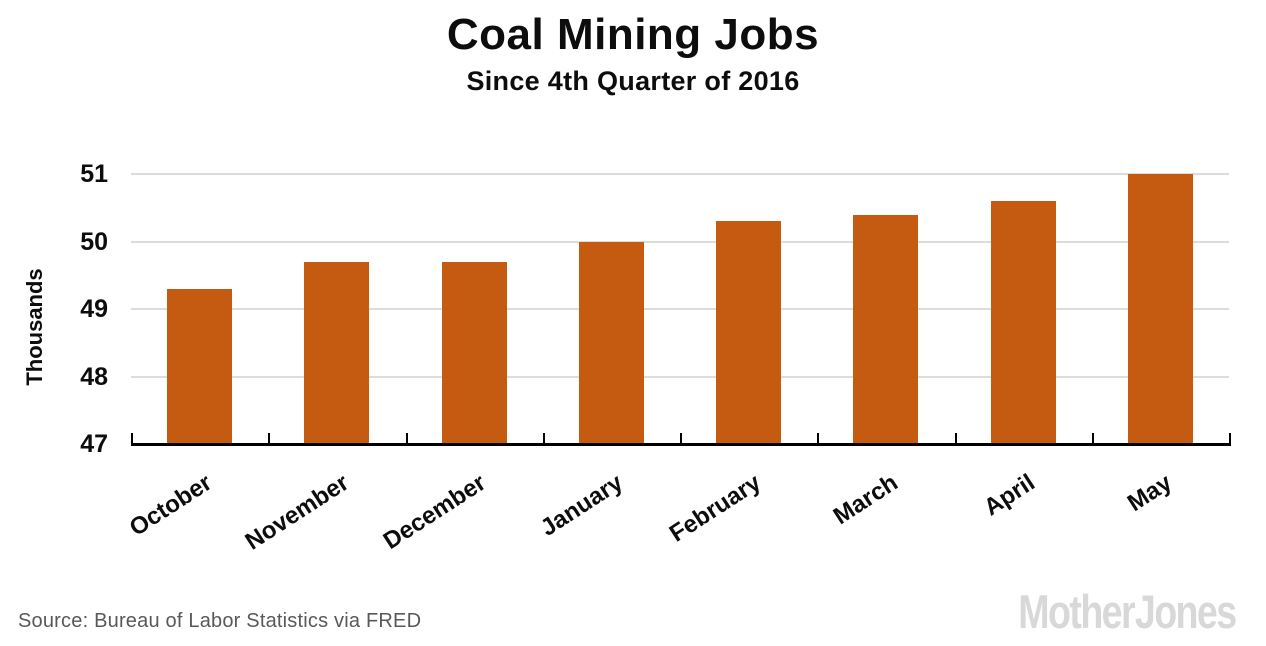  What do you see at coordinates (94, 309) in the screenshot?
I see `y-tick-label-49: 49` at bounding box center [94, 309].